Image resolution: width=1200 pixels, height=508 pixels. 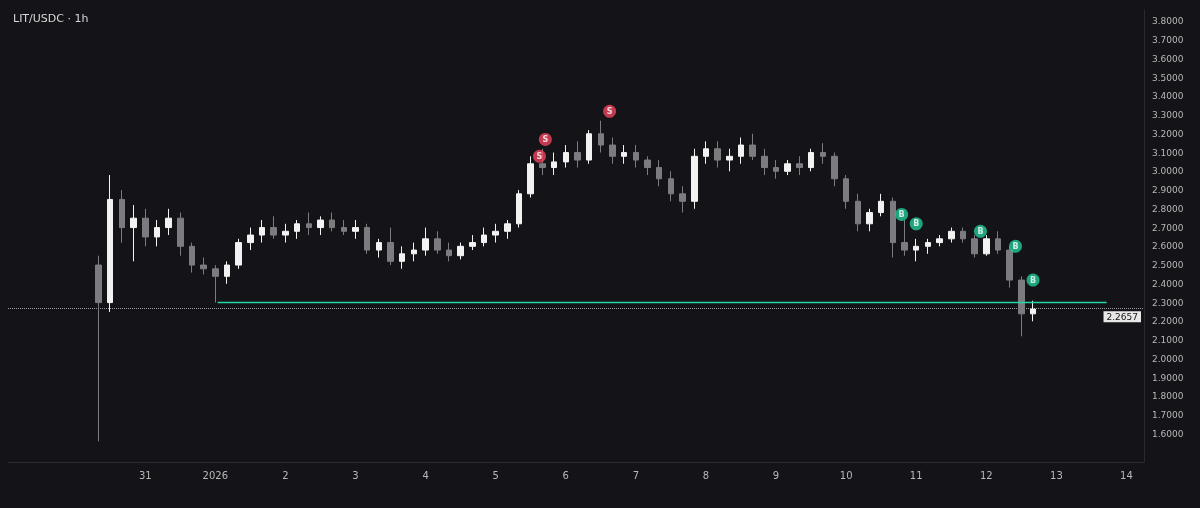 I want to click on y-tick-label: 3.4000, so click(x=1168, y=96).